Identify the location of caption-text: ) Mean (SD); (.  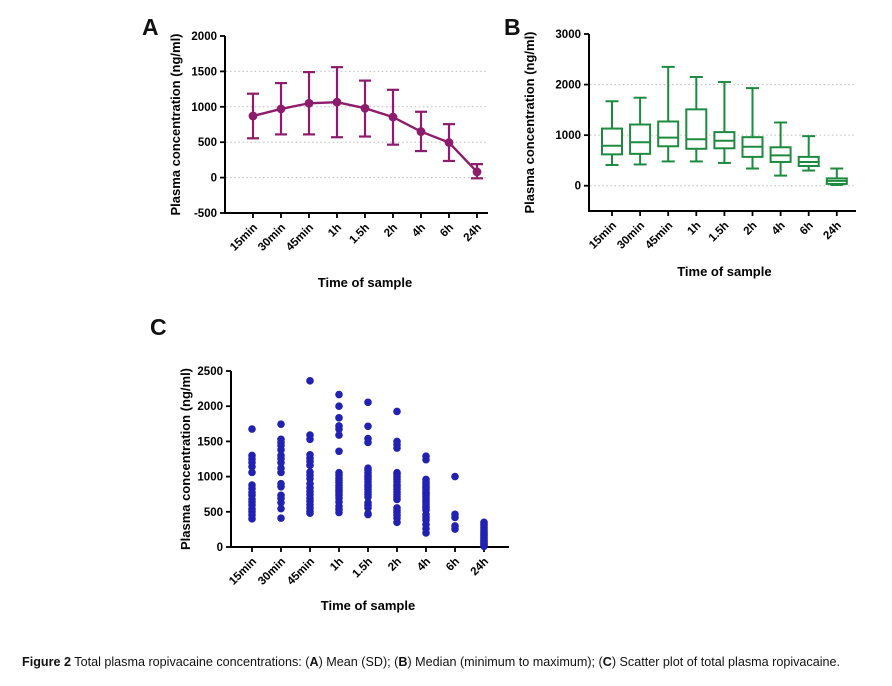
(358, 662).